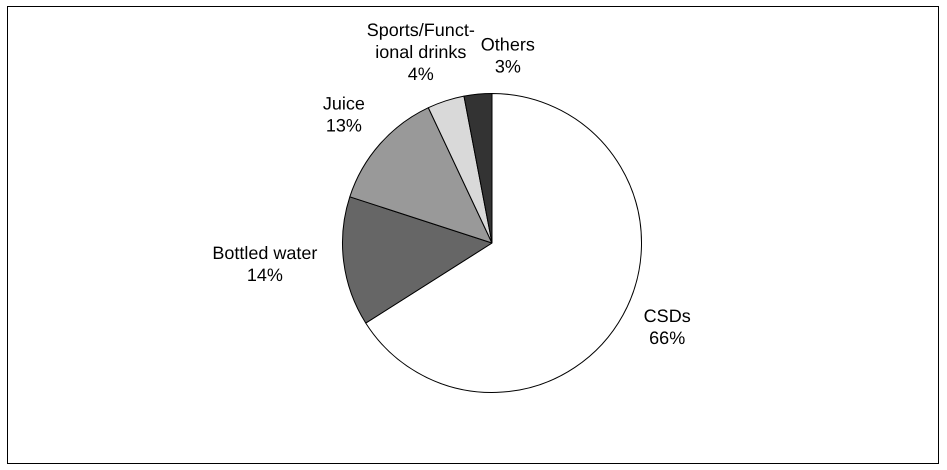  Describe the element at coordinates (667, 316) in the screenshot. I see `slice-label: CSDs` at that location.